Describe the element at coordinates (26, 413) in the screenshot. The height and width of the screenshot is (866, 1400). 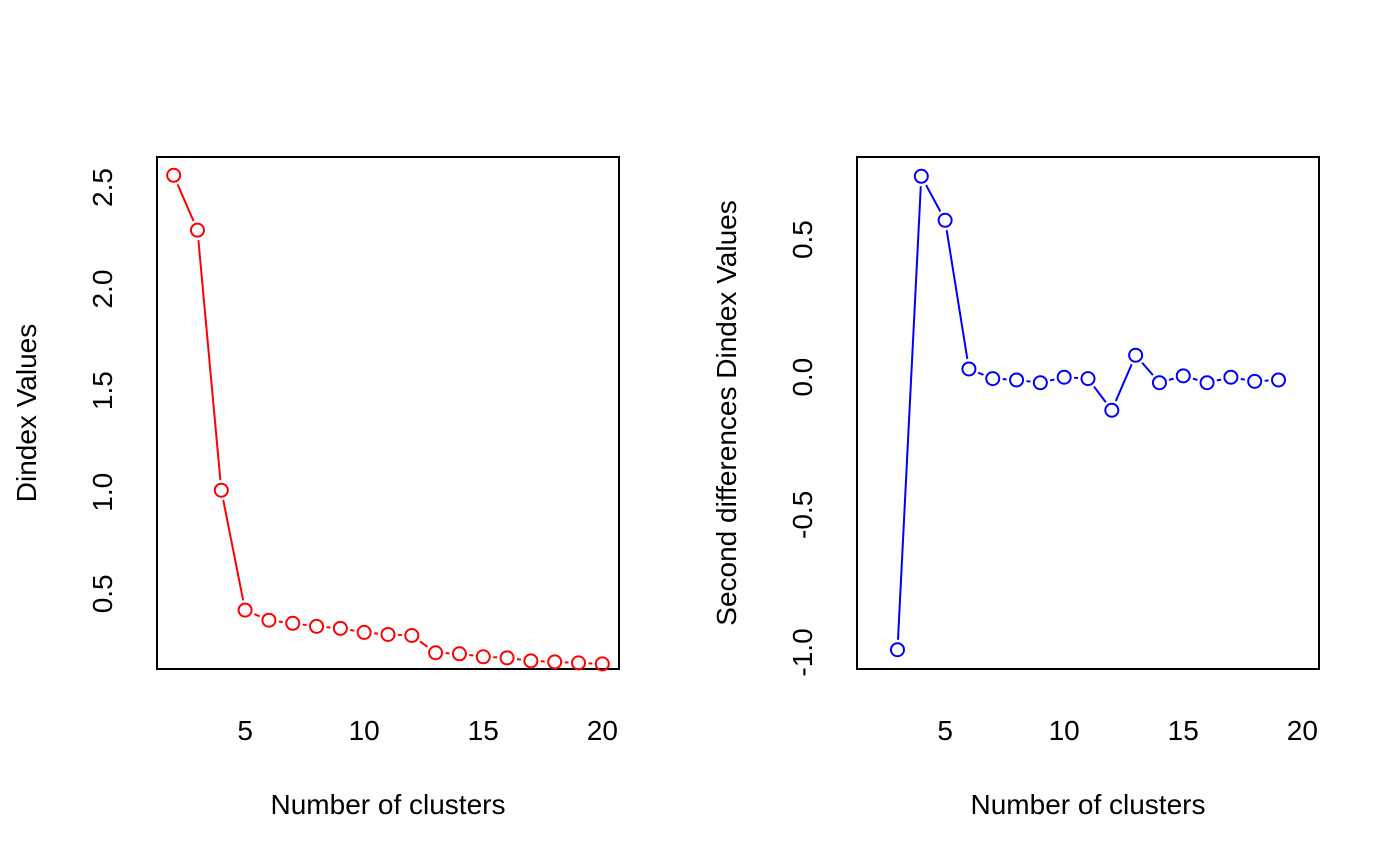
I see `y-axis-label: Dindex Values` at that location.